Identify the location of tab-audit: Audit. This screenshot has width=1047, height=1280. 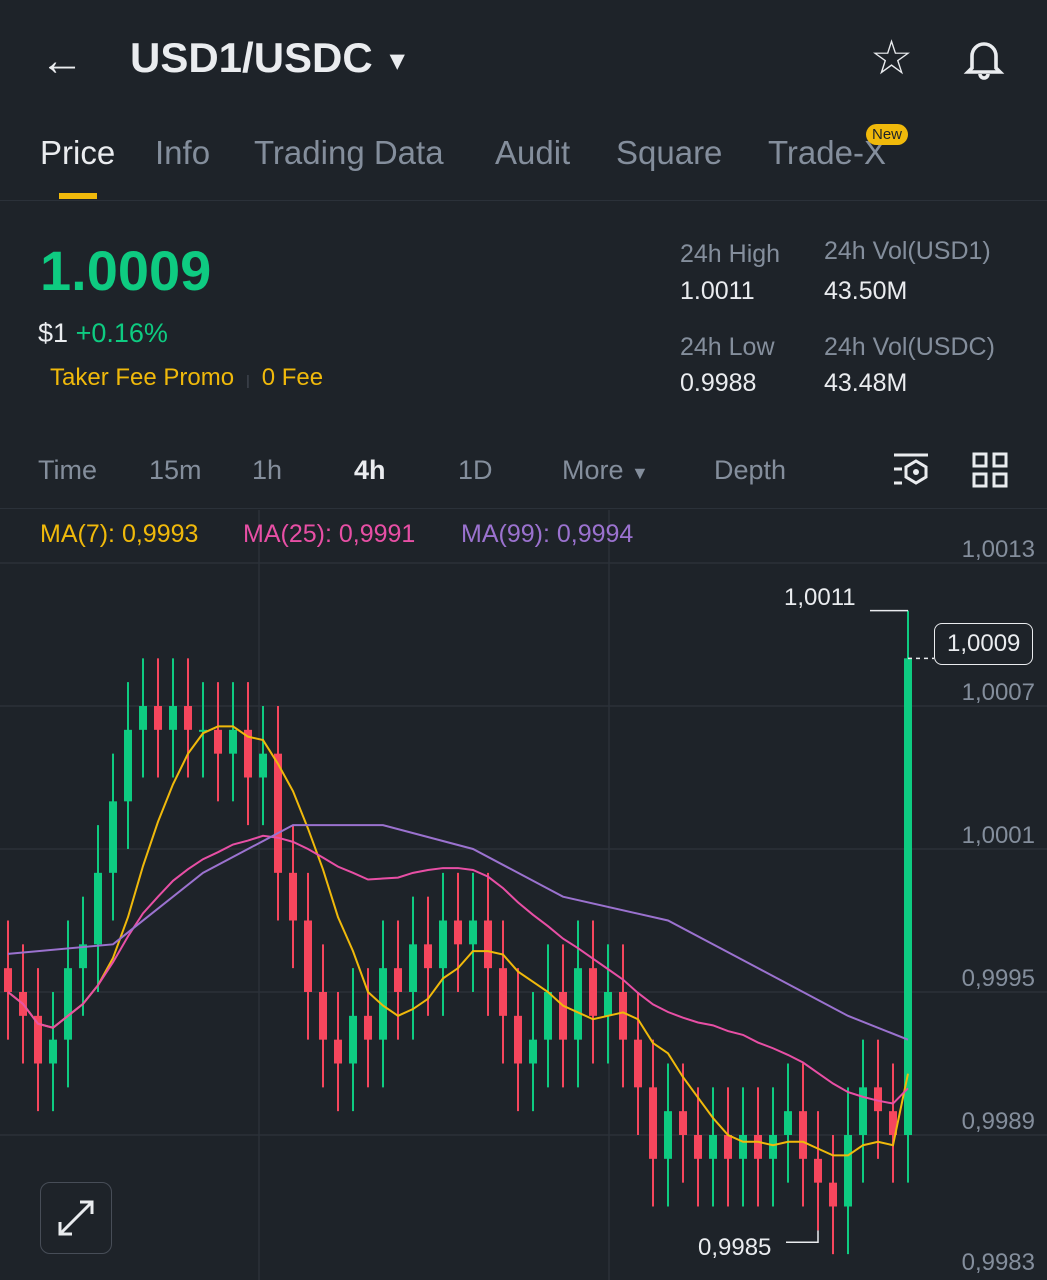
(533, 152).